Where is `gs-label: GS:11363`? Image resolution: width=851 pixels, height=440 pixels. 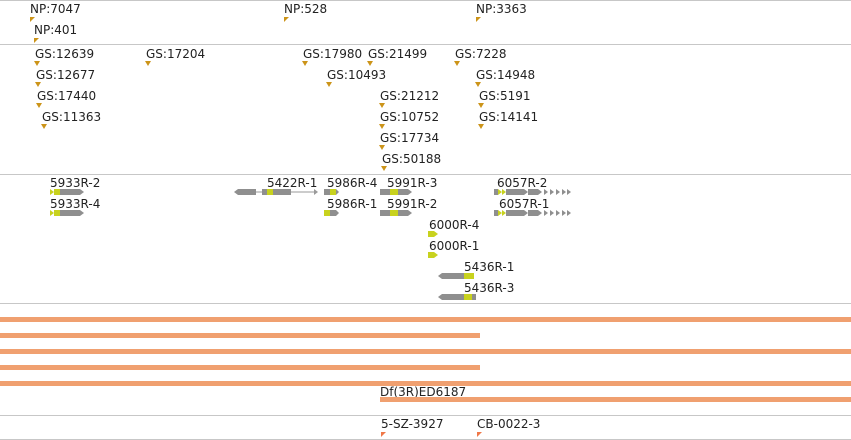 gs-label: GS:11363 is located at coordinates (72, 117).